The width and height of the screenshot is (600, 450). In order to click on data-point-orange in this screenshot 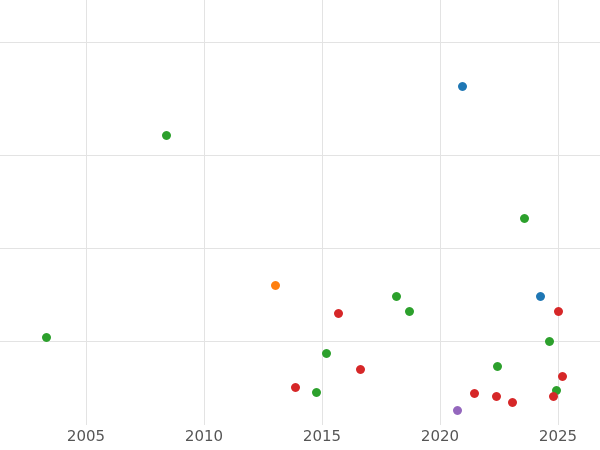, I will do `click(275, 285)`.